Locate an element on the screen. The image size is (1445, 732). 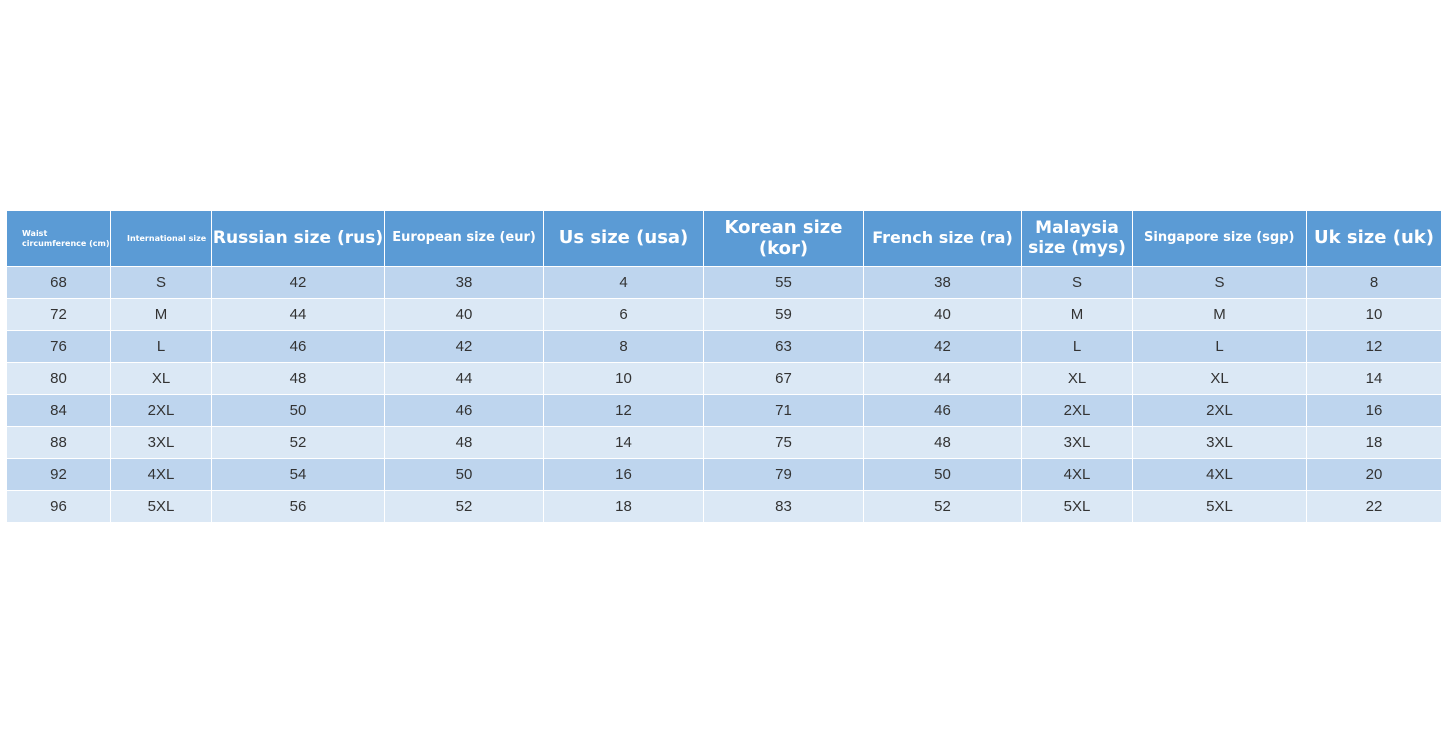
table-cell: 75 is located at coordinates (783, 442).